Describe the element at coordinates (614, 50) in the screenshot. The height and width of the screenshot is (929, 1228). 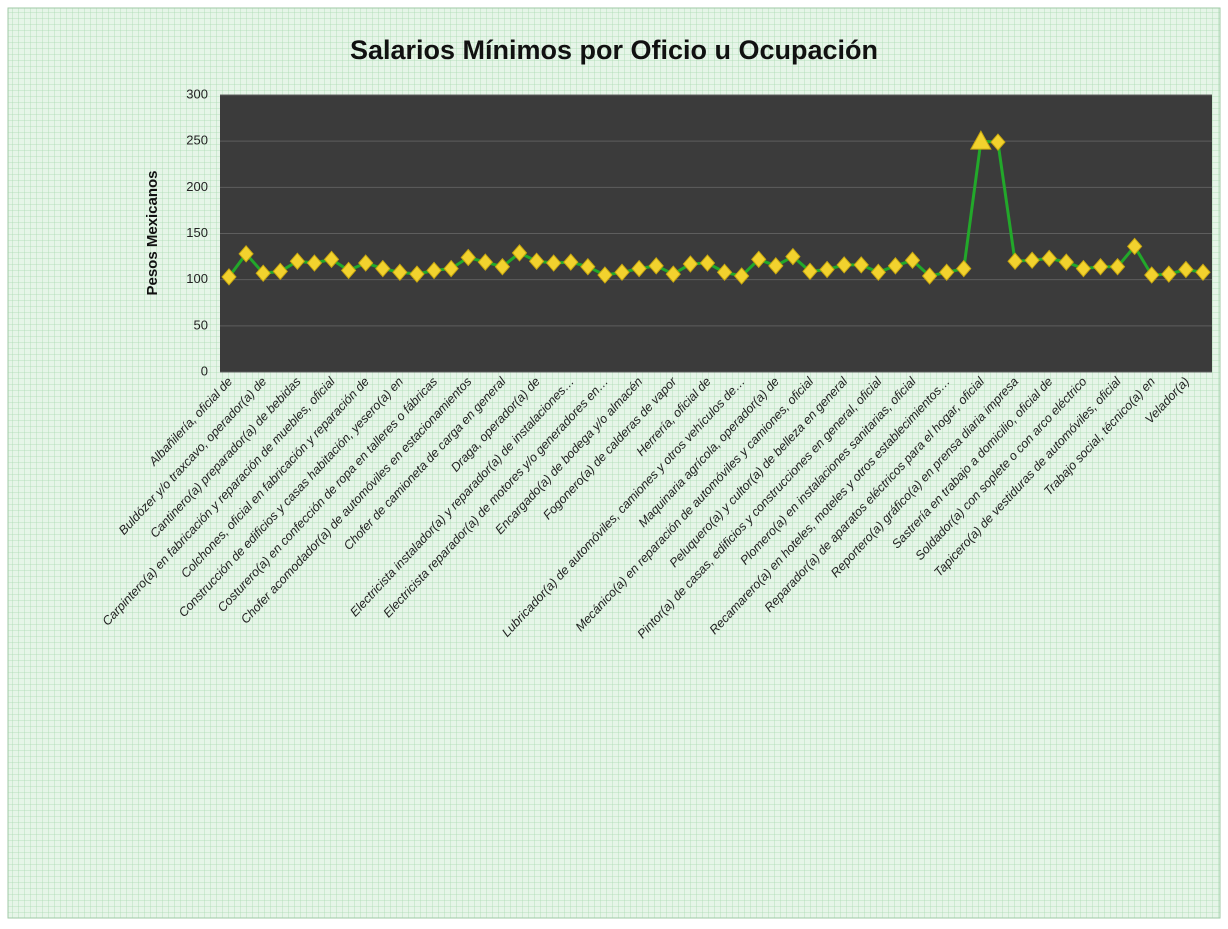
I see `chart-title: Salarios Mínimos por Oficio u Ocupación` at that location.